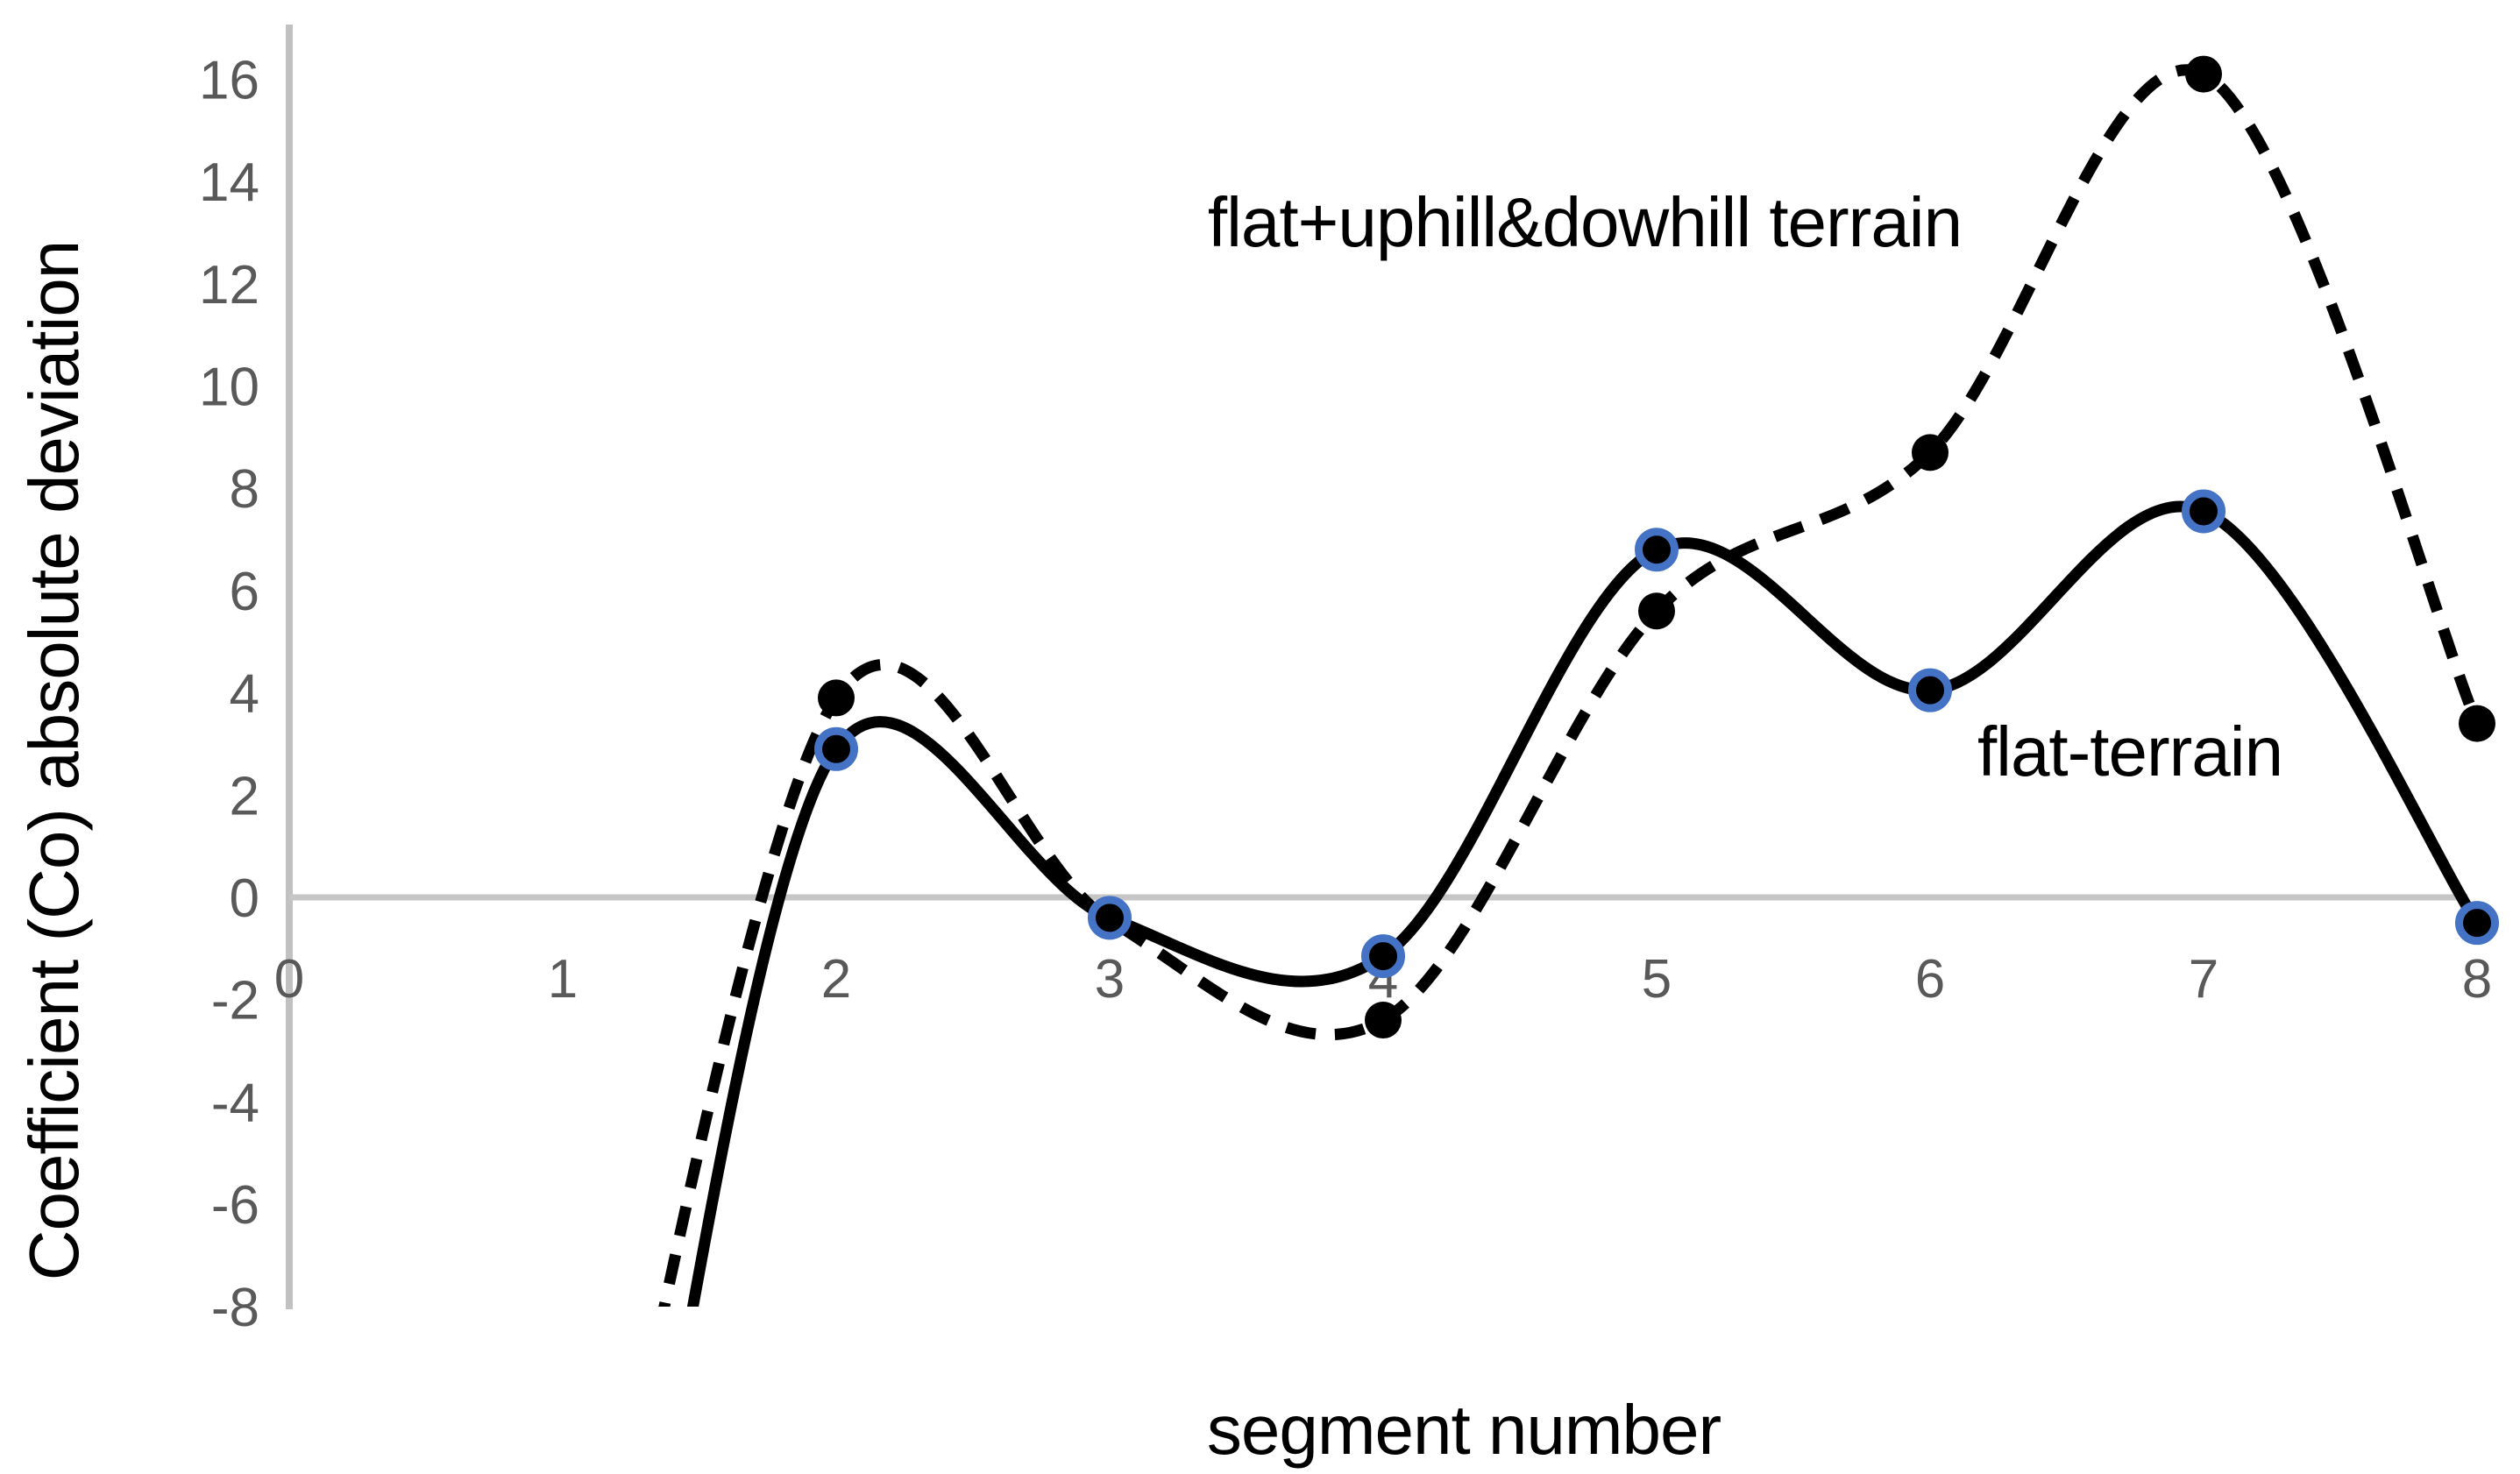 The height and width of the screenshot is (1474, 2520). I want to click on y-tick-label-6: 6, so click(244, 592).